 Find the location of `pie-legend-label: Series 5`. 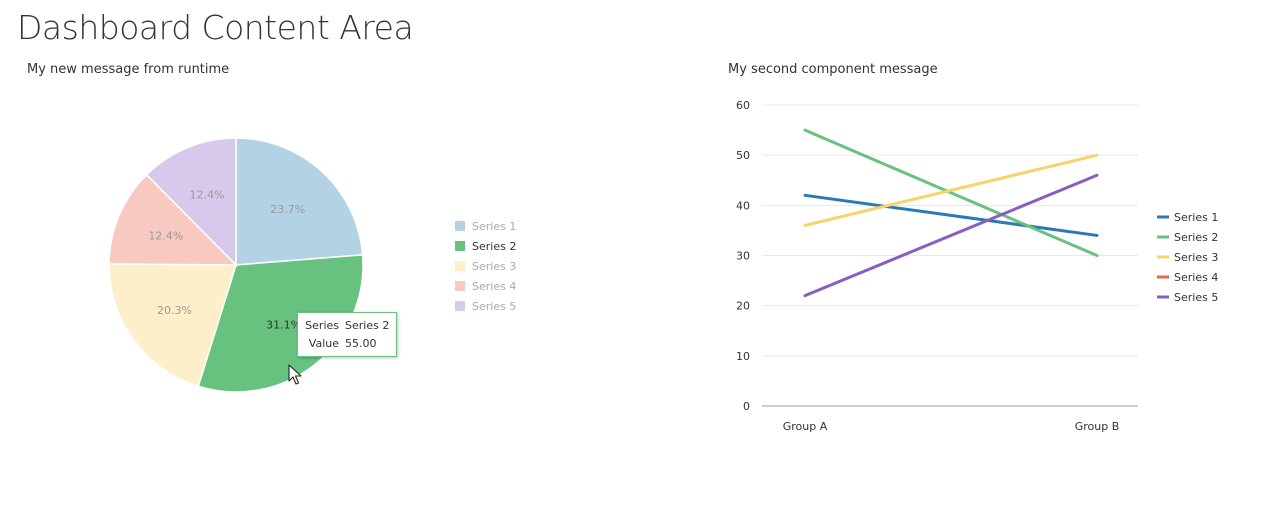

pie-legend-label: Series 5 is located at coordinates (494, 306).